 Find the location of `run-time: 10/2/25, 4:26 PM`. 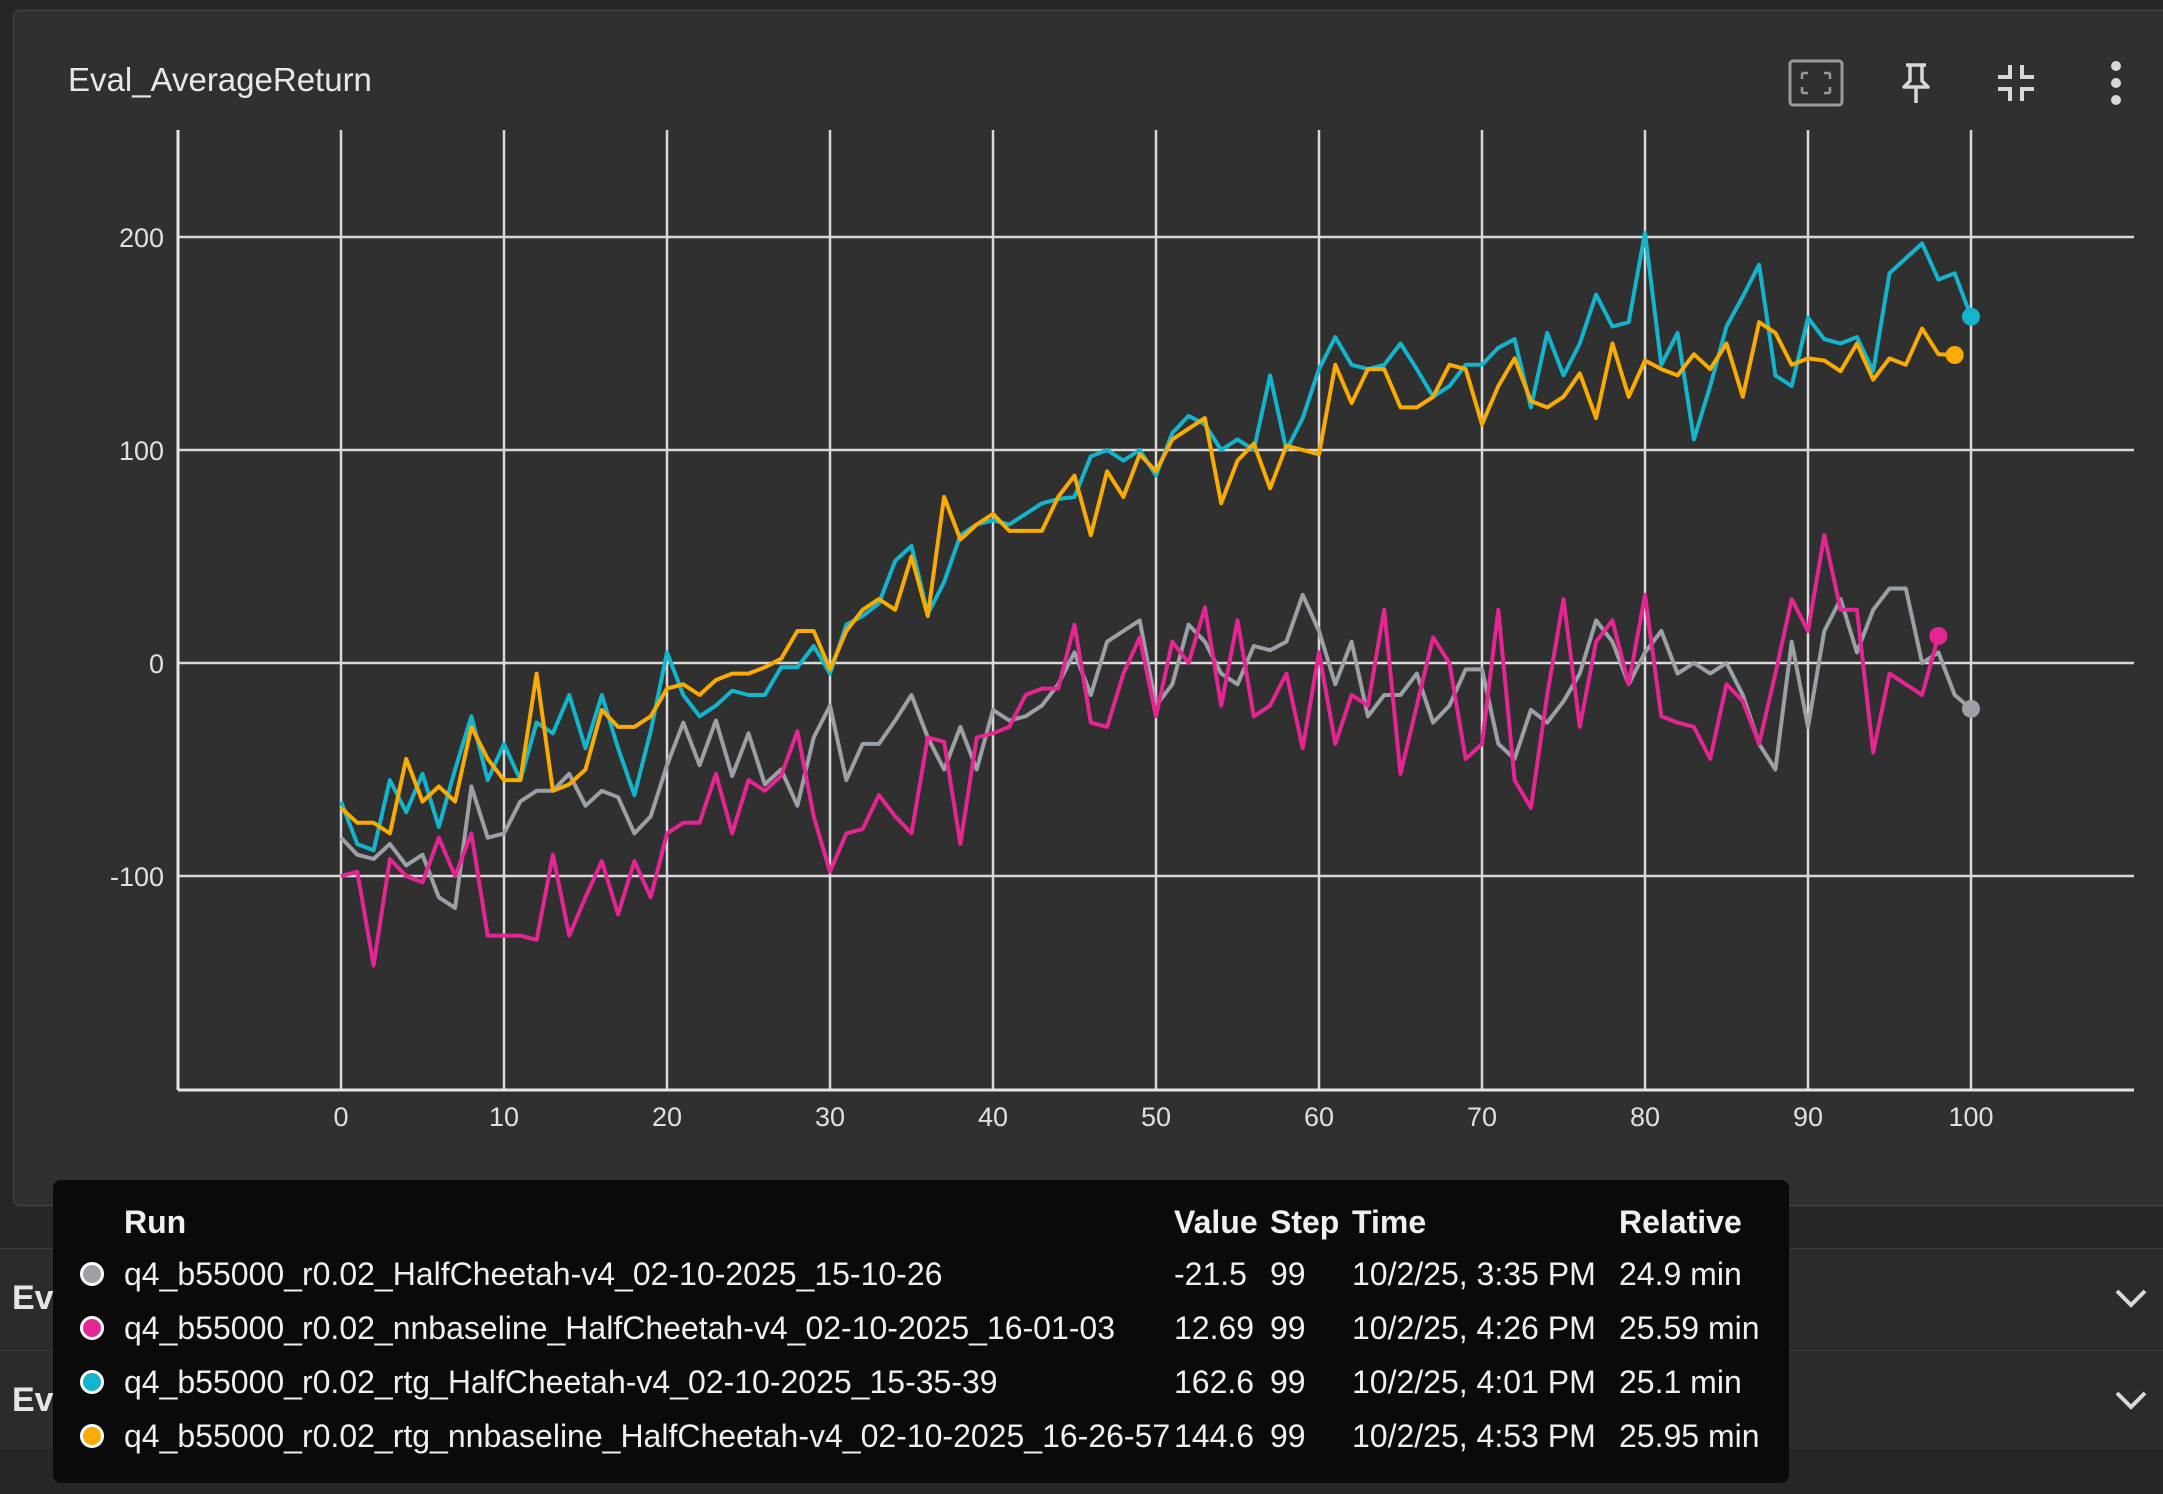

run-time: 10/2/25, 4:26 PM is located at coordinates (1474, 1328).